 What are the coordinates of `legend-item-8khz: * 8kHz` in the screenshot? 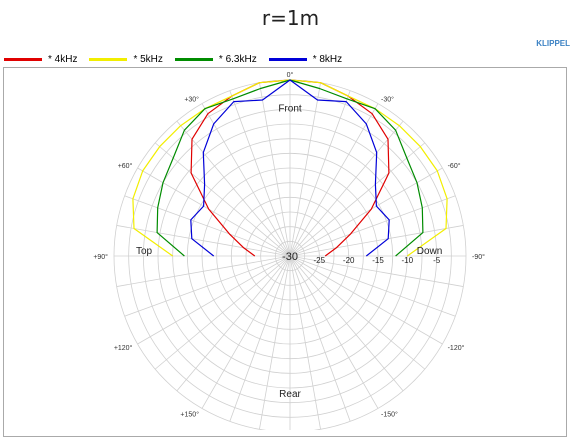 It's located at (305, 59).